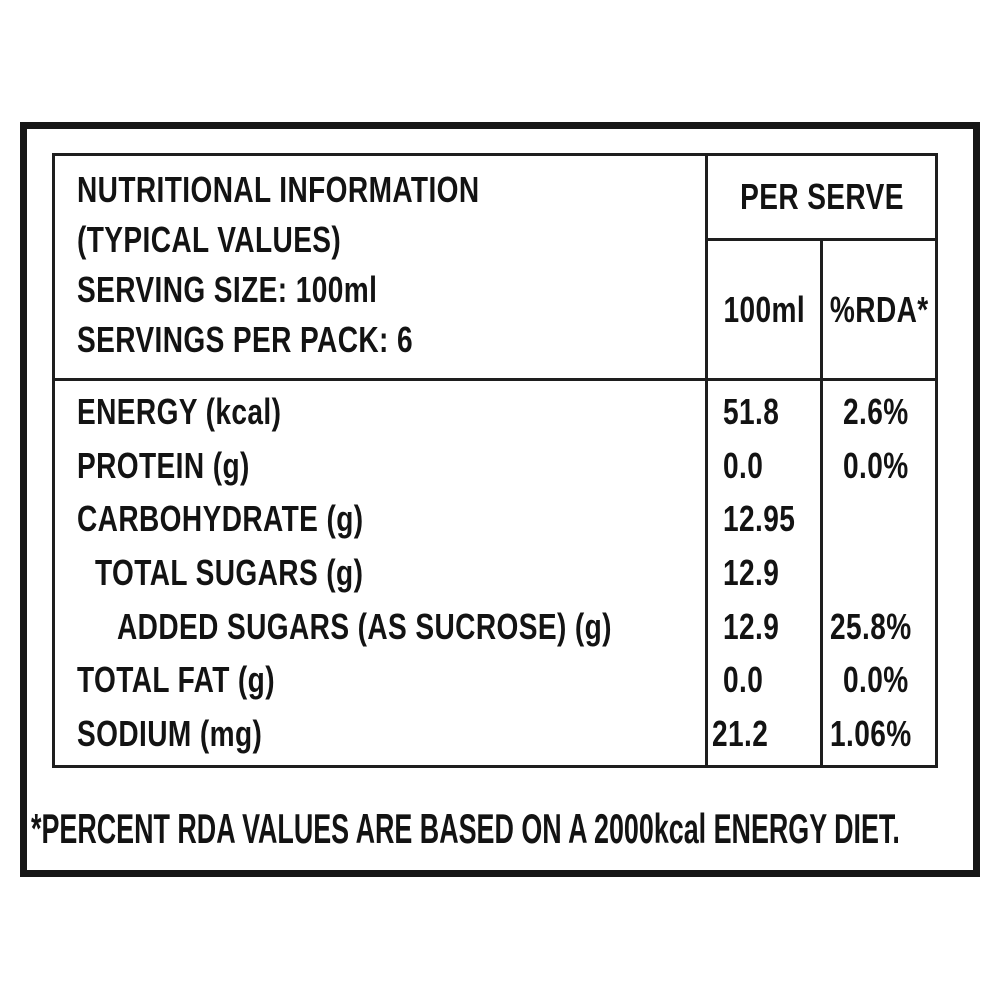 The width and height of the screenshot is (1000, 1000). I want to click on per-serve-label: PER SERVE, so click(821, 196).